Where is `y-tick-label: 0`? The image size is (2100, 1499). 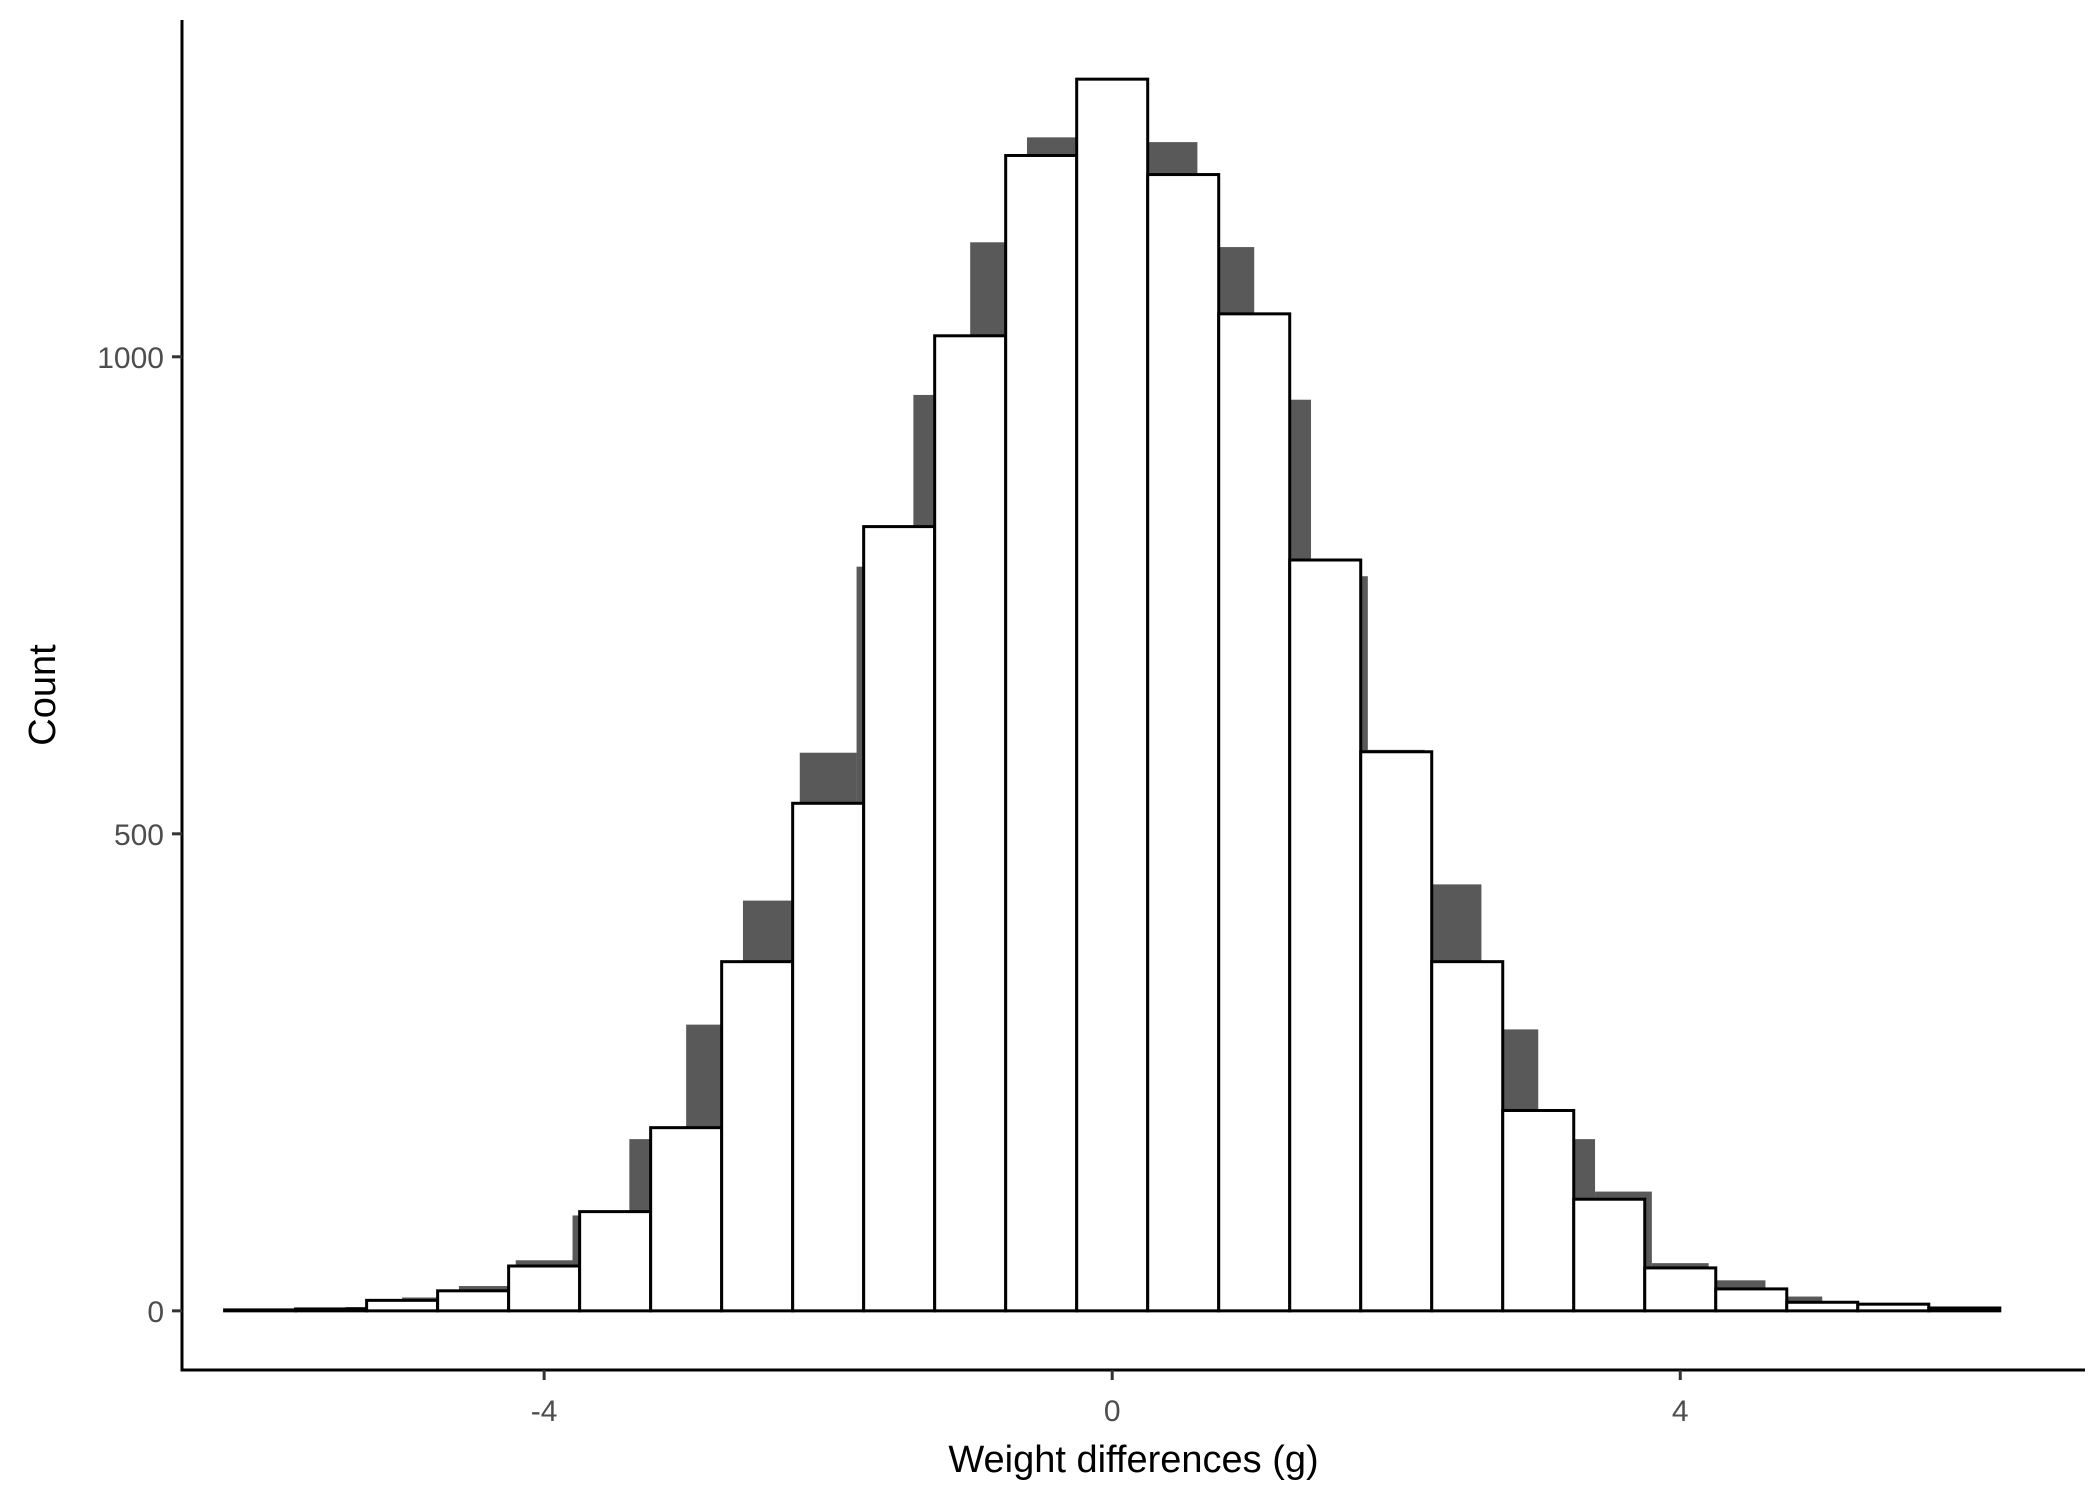 y-tick-label: 0 is located at coordinates (155, 1312).